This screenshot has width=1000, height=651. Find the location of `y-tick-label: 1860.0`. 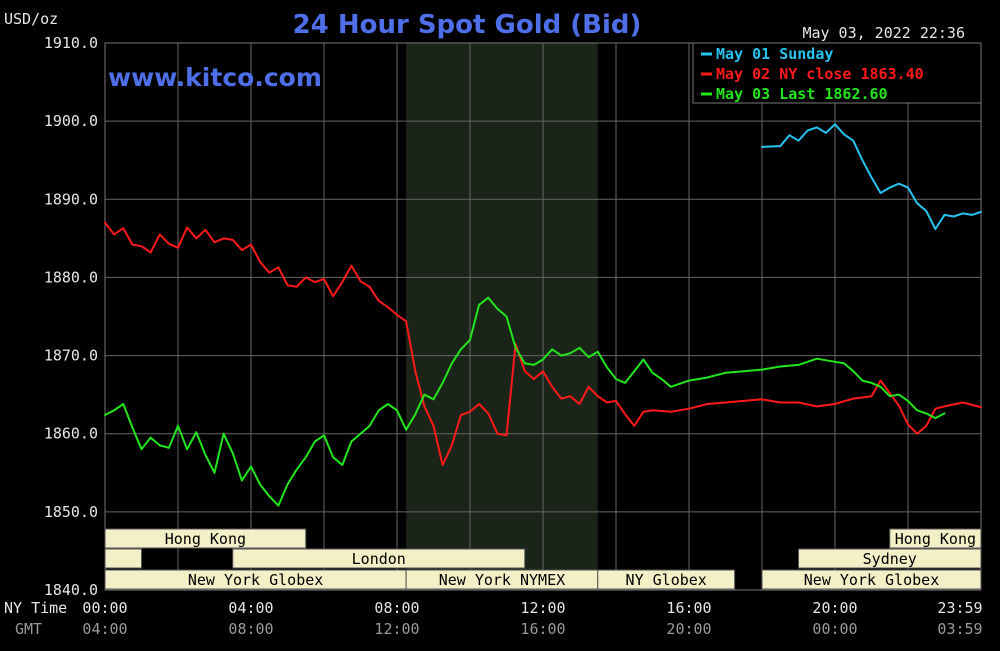

y-tick-label: 1860.0 is located at coordinates (71, 434).